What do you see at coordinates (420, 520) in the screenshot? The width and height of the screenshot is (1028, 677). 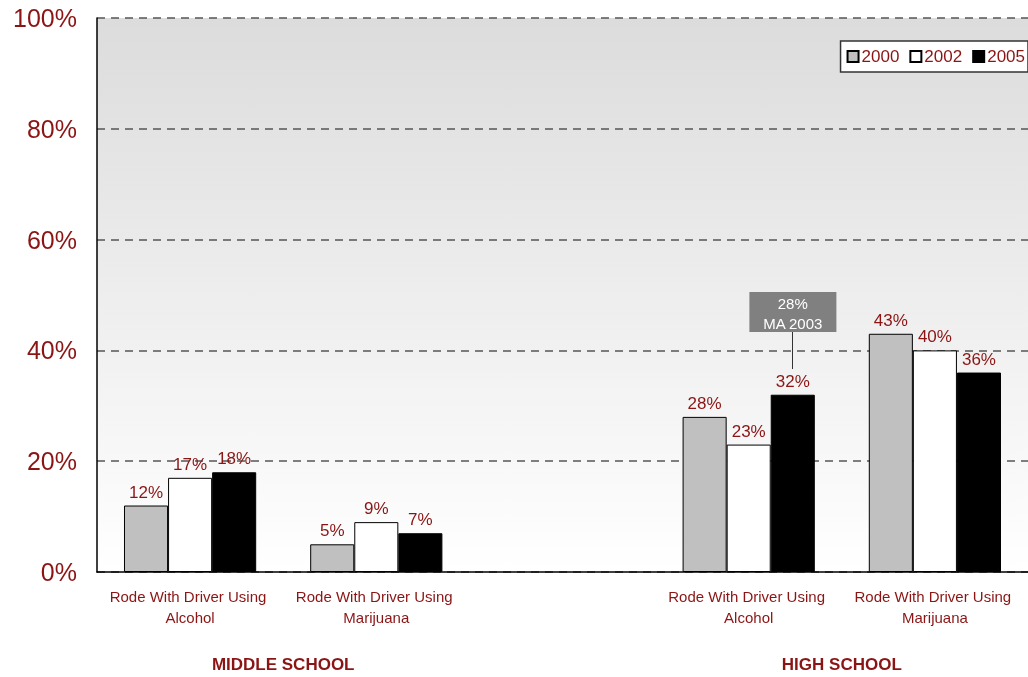 I see `data-label: 7%` at bounding box center [420, 520].